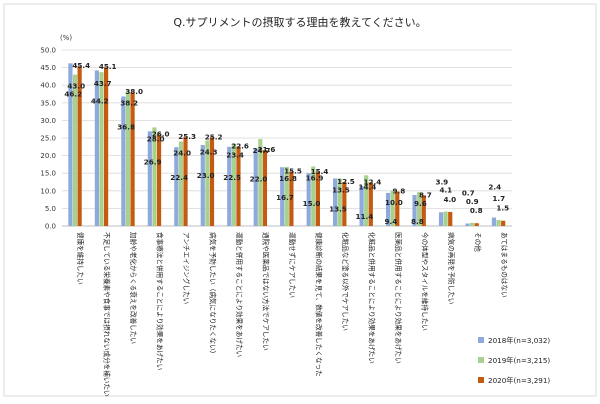 This screenshot has width=600, height=404. Describe the element at coordinates (103, 83) in the screenshot. I see `data-label: 43.7` at that location.